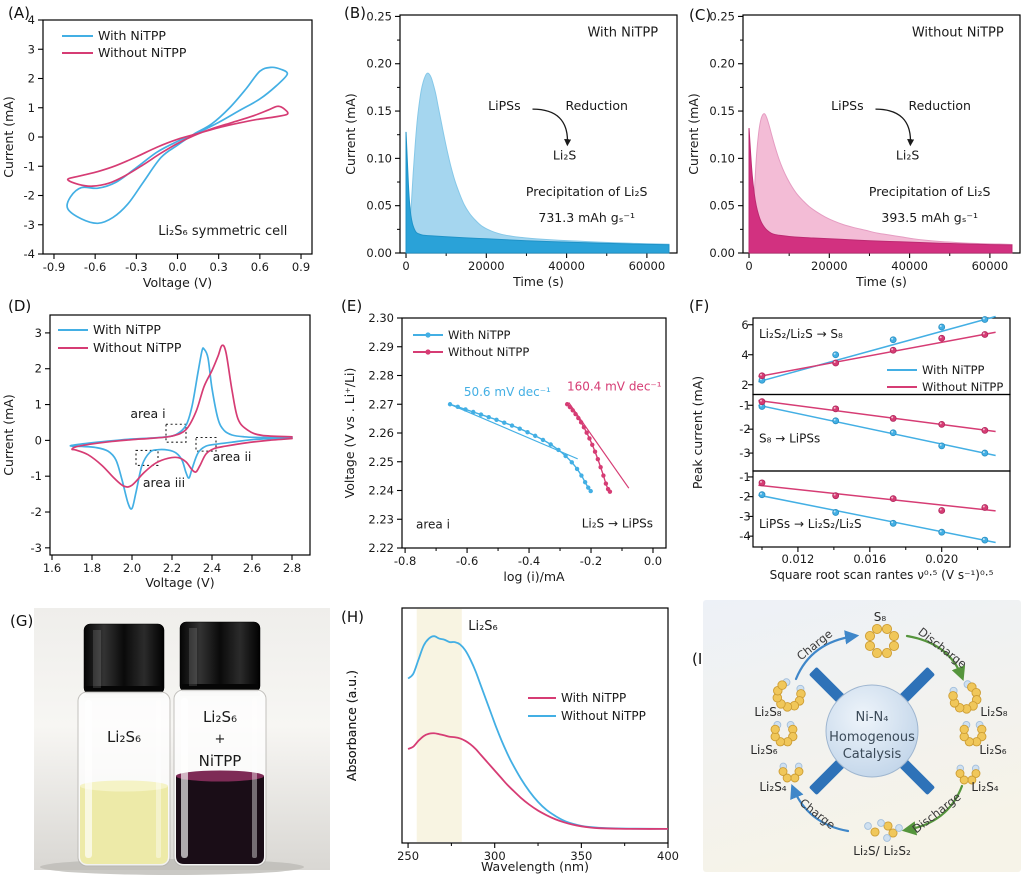 Image resolution: width=1024 pixels, height=876 pixels. I want to click on x-tick-label: 0.016, so click(869, 559).